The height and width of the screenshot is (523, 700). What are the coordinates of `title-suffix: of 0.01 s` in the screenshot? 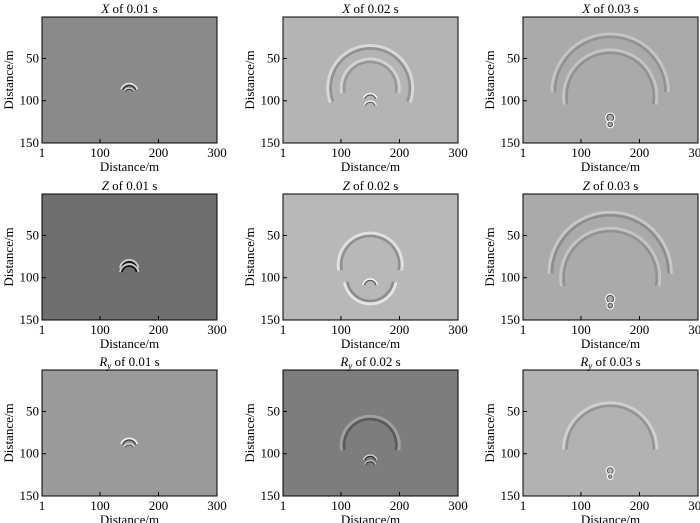 It's located at (133, 8).